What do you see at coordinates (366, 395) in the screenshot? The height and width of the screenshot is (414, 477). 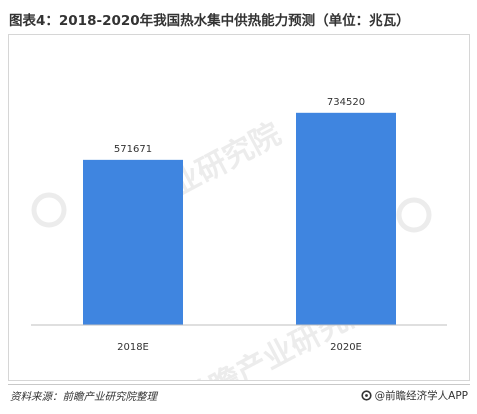 I see `qianzhan-logo-icon` at bounding box center [366, 395].